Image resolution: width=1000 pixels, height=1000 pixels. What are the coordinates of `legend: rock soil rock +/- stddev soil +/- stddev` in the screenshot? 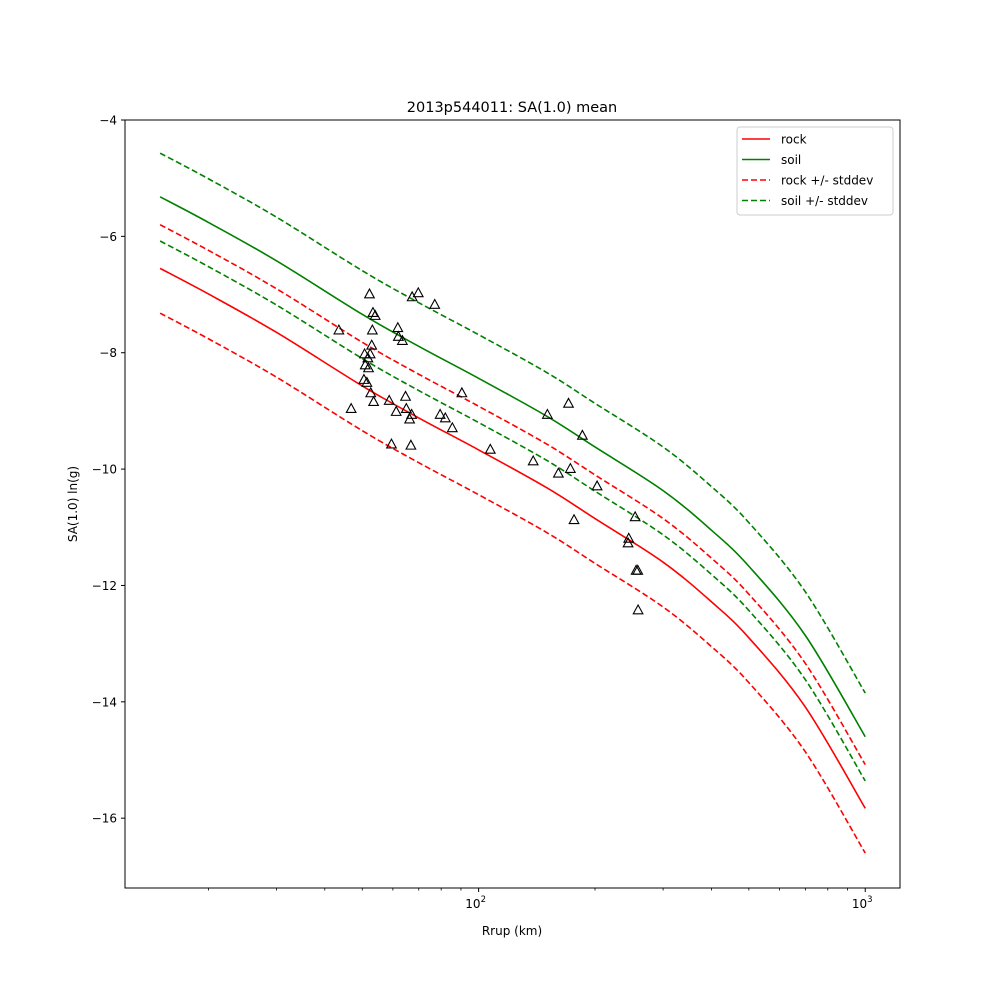 It's located at (815, 171).